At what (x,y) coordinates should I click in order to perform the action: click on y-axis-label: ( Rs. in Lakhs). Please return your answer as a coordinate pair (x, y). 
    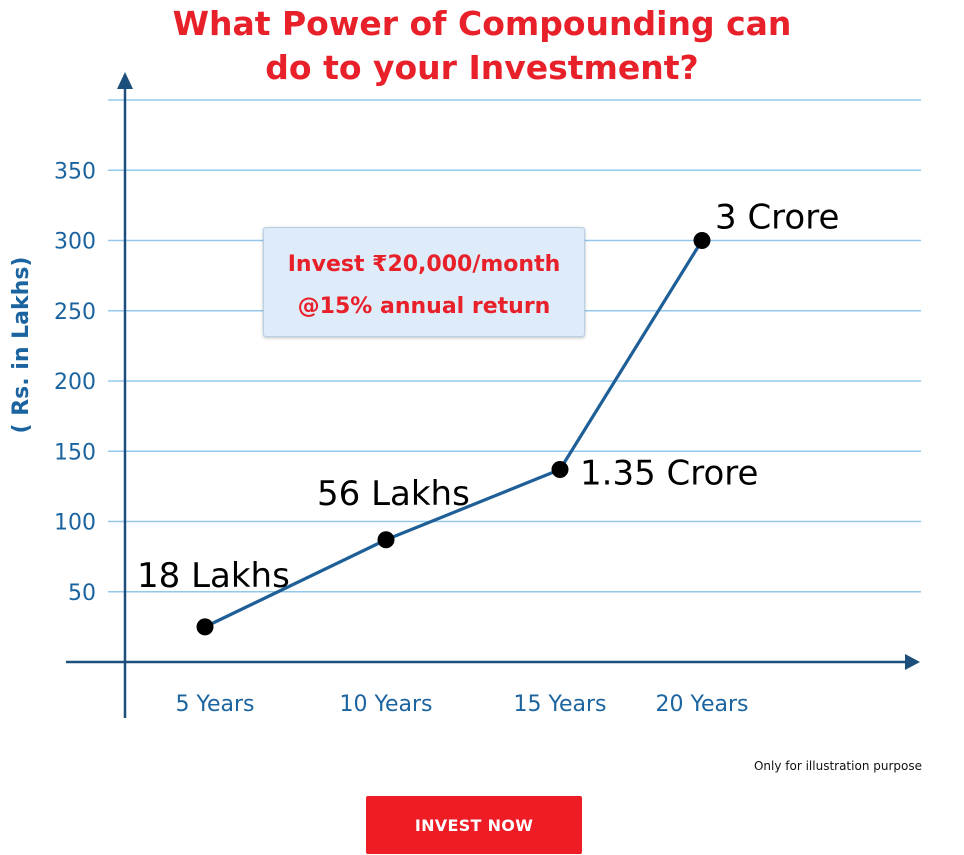
    Looking at the image, I should click on (21, 345).